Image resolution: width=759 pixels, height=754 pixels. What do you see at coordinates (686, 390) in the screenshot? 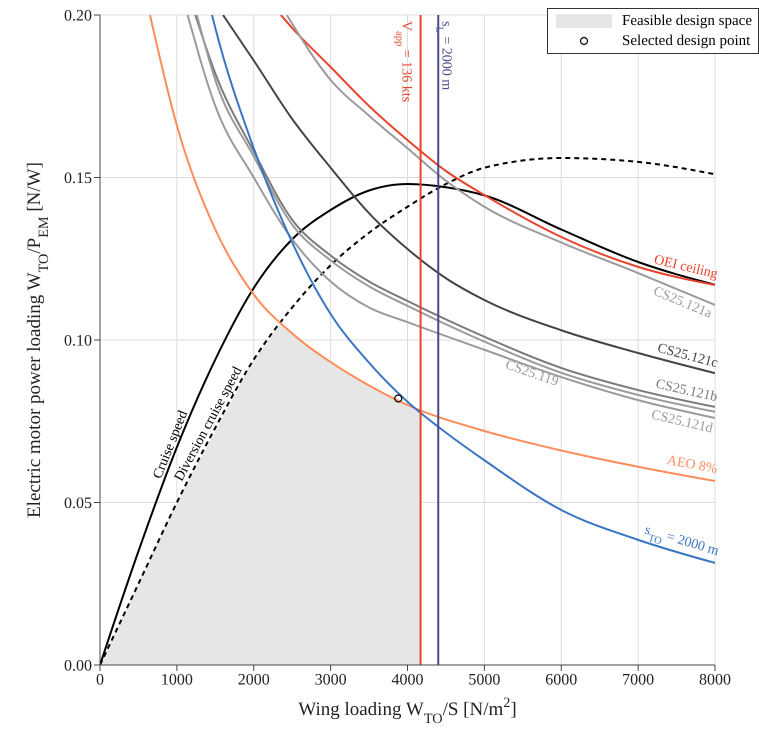
I see `text: CS25.121b` at bounding box center [686, 390].